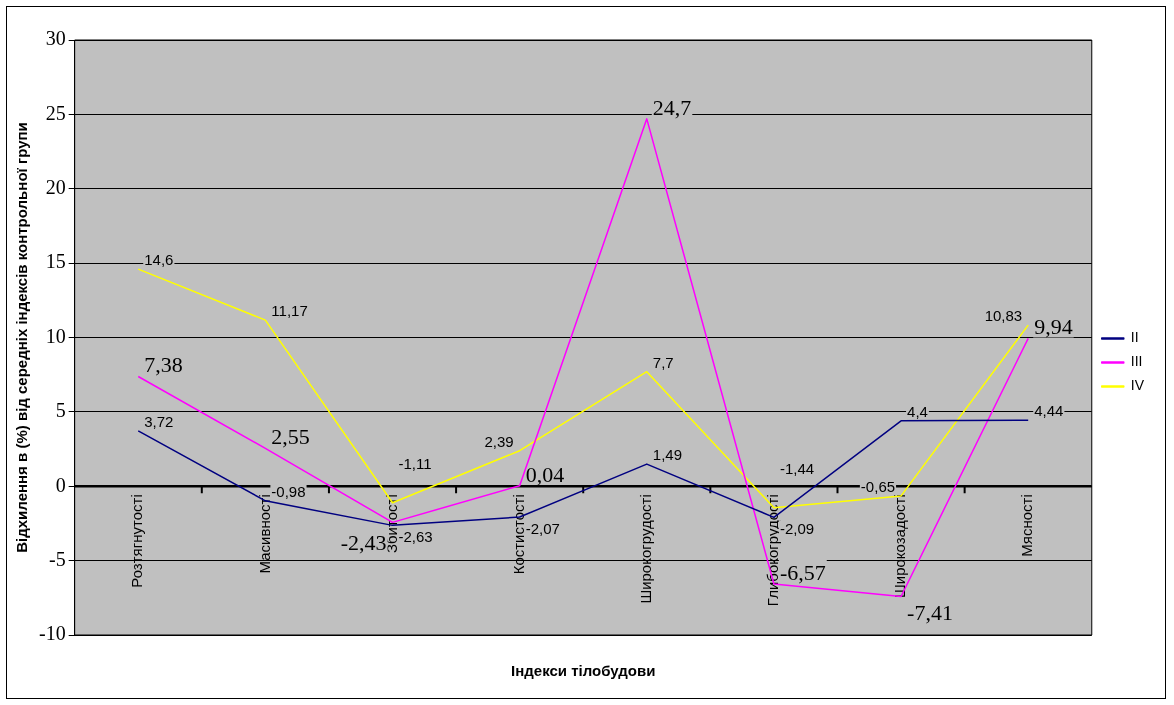  Describe the element at coordinates (1027, 525) in the screenshot. I see `x-tick-label: Мясності` at that location.